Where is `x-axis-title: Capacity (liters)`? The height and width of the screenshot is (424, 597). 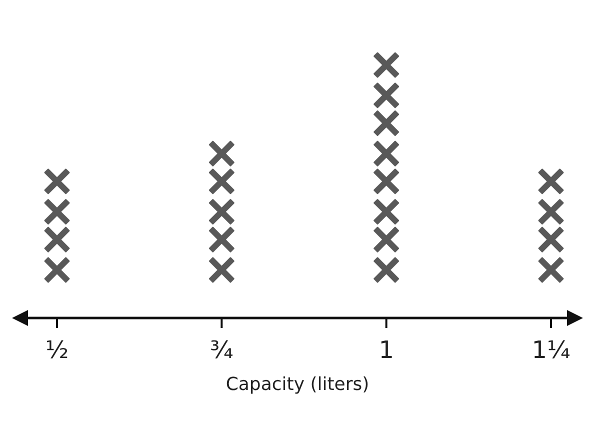 x-axis-title: Capacity (liters) is located at coordinates (298, 384).